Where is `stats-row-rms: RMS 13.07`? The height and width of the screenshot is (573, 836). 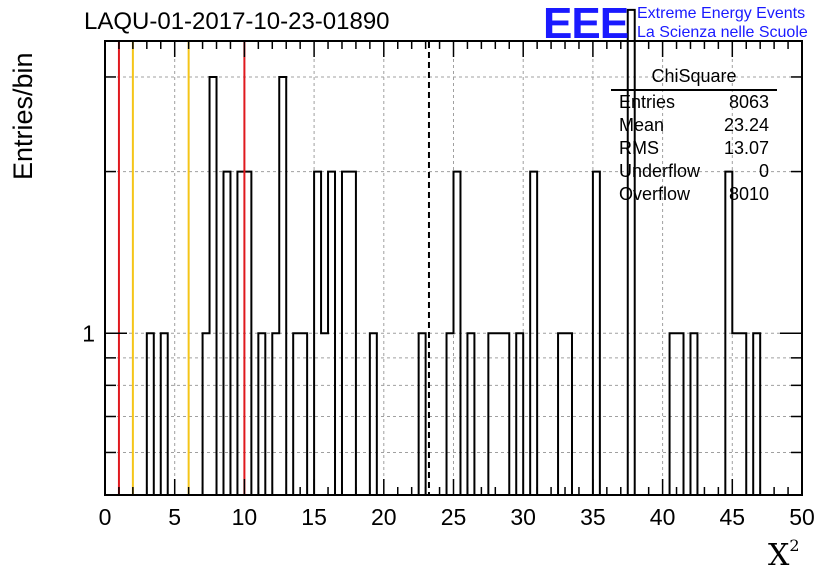
stats-row-rms: RMS 13.07 is located at coordinates (694, 148).